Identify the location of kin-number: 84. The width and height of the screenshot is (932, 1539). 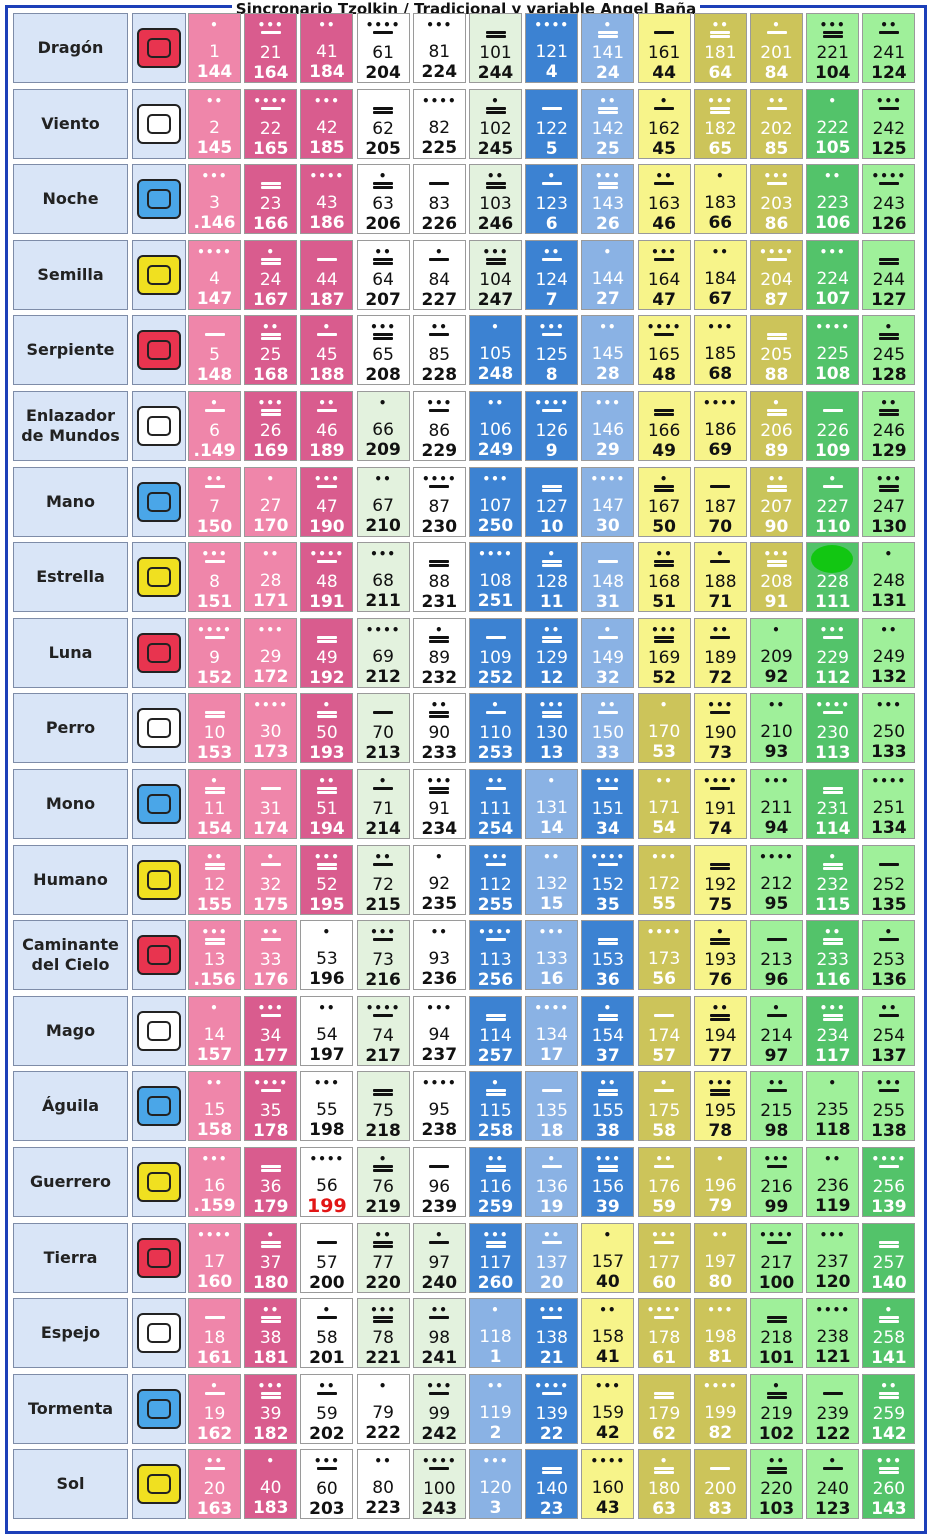
(439, 279).